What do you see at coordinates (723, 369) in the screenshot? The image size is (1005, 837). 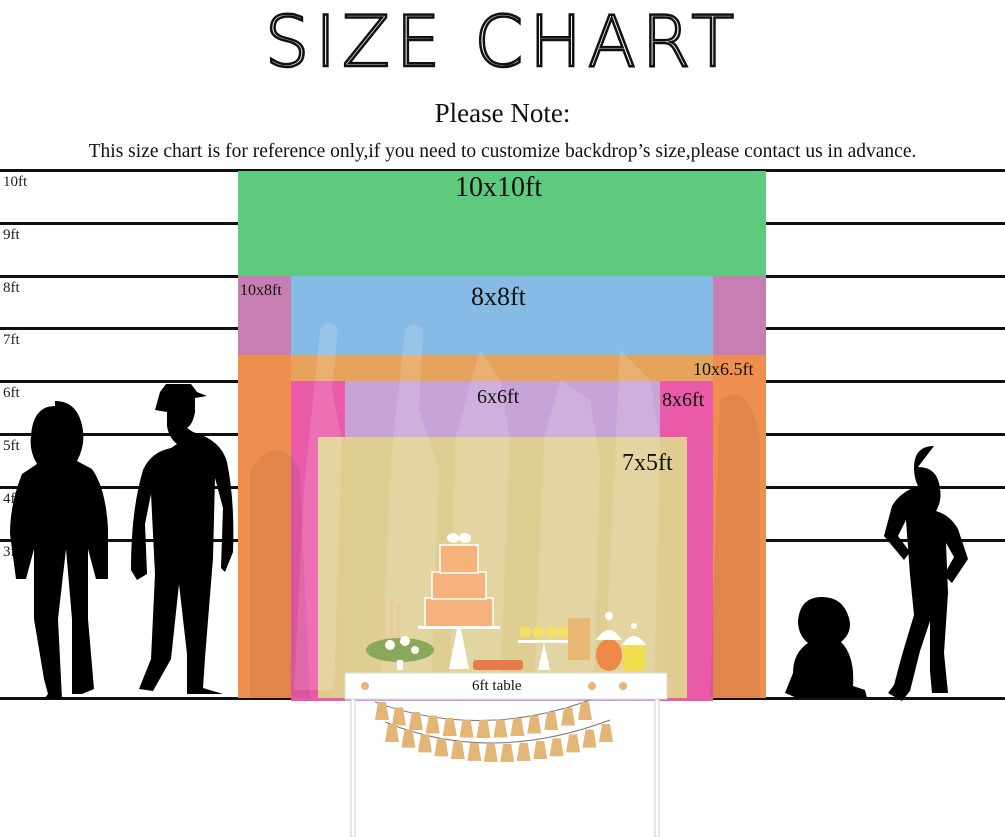 I see `label-10x6.5: 10x6.5ft` at bounding box center [723, 369].